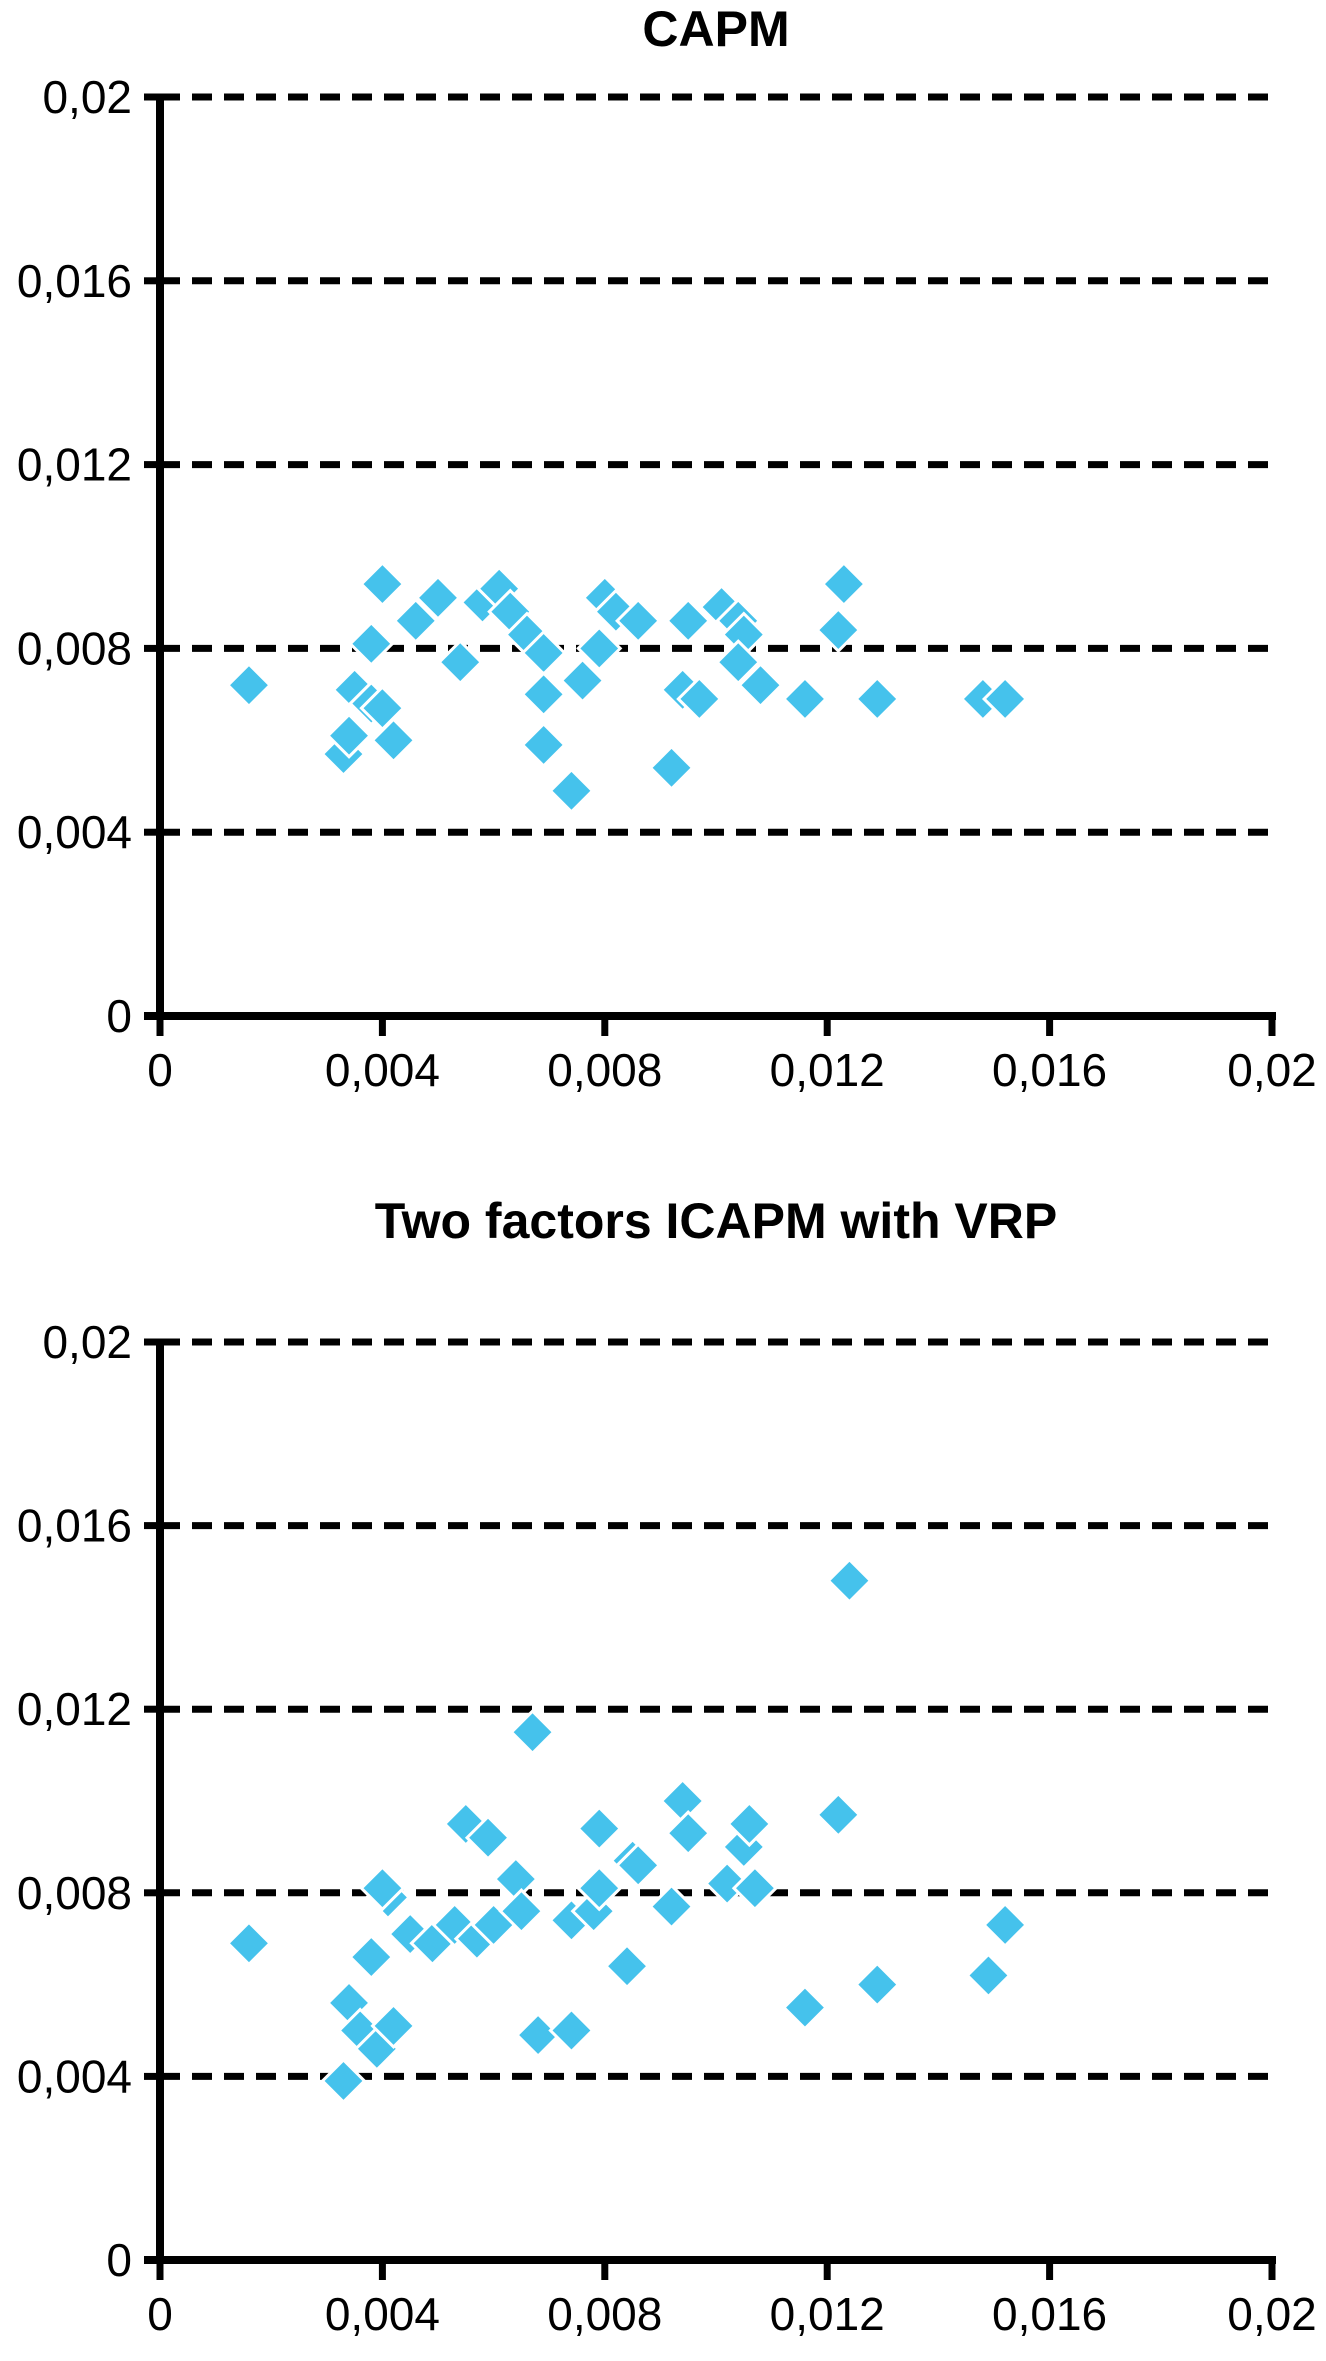  Describe the element at coordinates (716, 1221) in the screenshot. I see `chart-icapm-vrp-title: Two factors ICAPM with VRP` at that location.